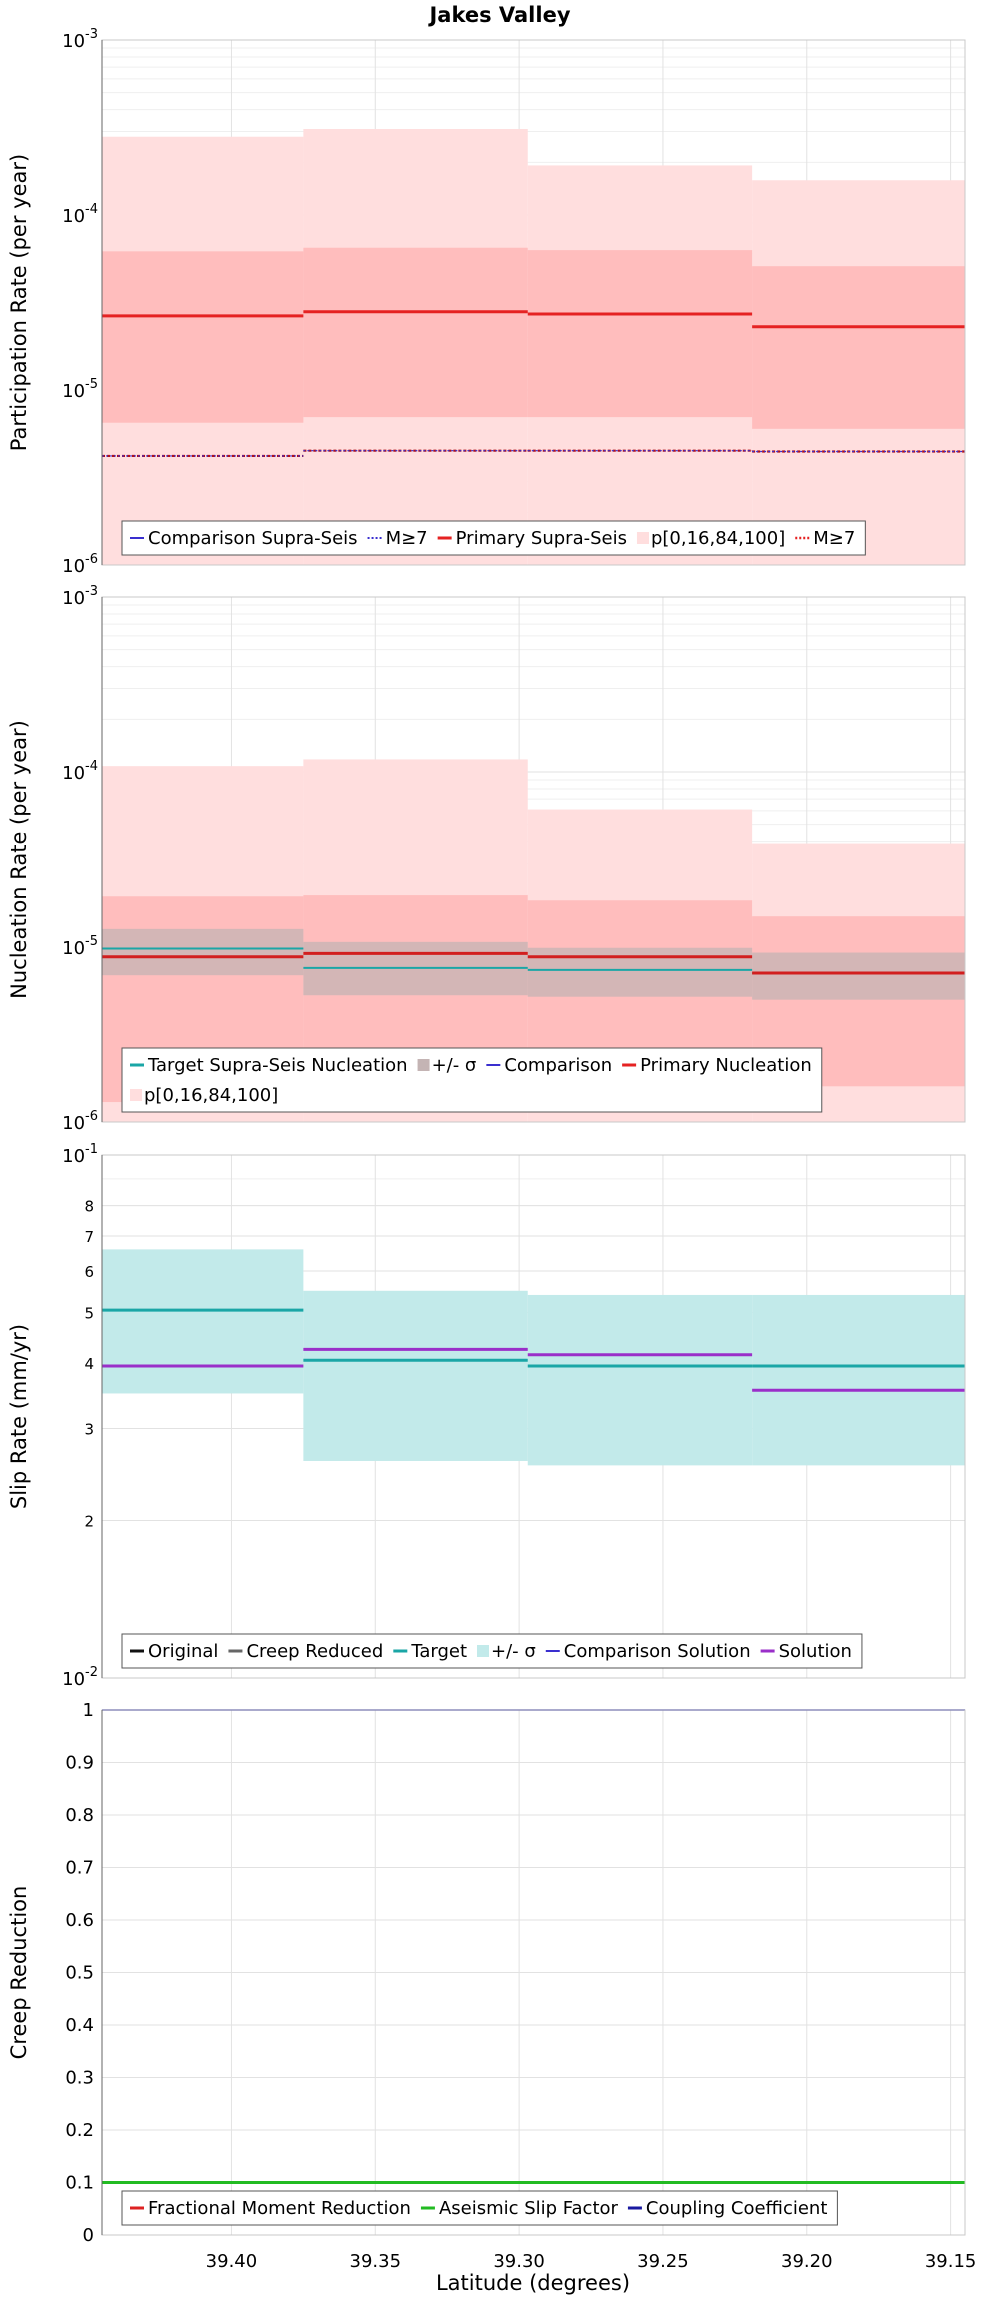 The width and height of the screenshot is (1000, 2300). What do you see at coordinates (232, 2261) in the screenshot?
I see `x-tick-label: 39.40` at bounding box center [232, 2261].